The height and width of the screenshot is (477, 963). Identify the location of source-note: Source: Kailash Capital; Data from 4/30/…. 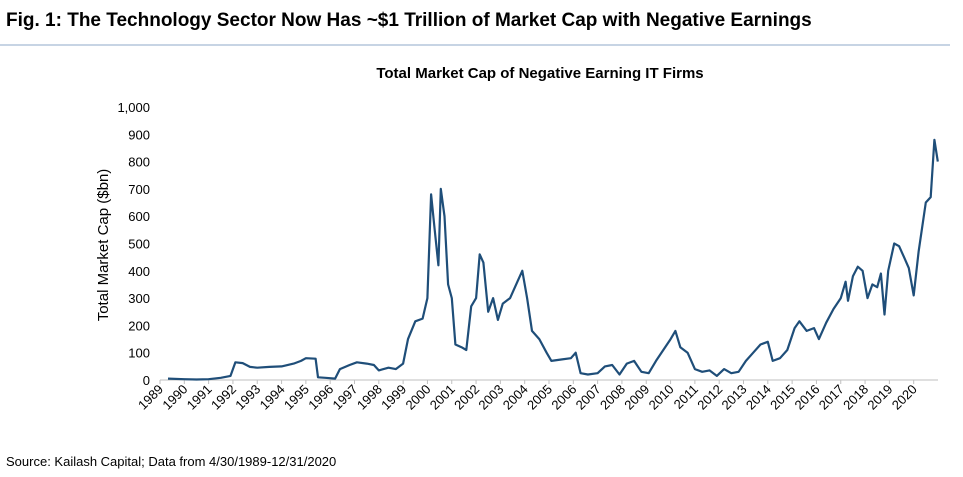
(171, 461).